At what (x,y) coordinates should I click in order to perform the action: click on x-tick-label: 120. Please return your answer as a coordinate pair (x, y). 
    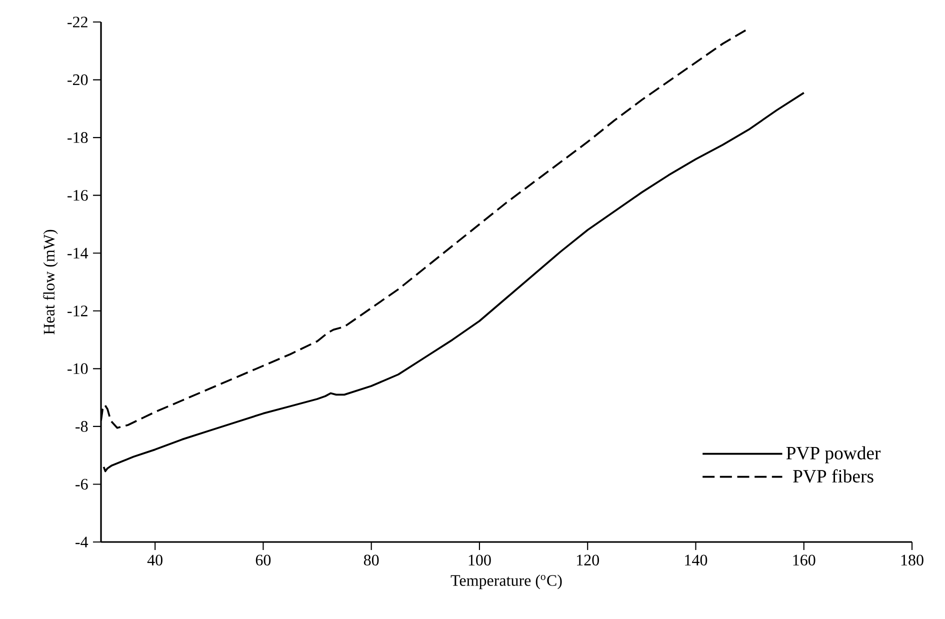
    Looking at the image, I should click on (588, 560).